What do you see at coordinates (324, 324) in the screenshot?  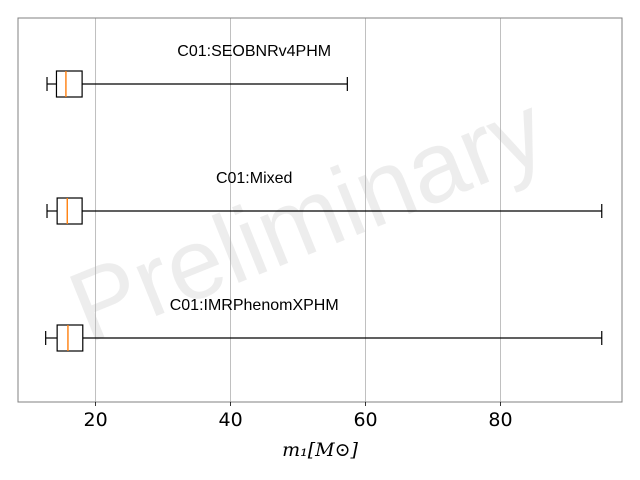 I see `box-group: C01:IMRPhenomXPHM` at bounding box center [324, 324].